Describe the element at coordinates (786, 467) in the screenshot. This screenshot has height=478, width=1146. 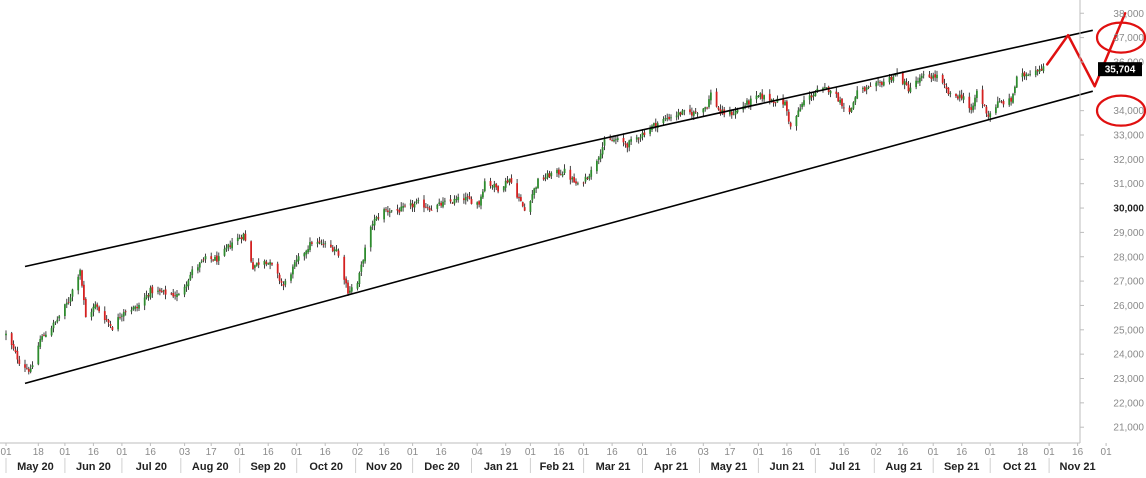
I see `x-month-label: Jun 21` at that location.